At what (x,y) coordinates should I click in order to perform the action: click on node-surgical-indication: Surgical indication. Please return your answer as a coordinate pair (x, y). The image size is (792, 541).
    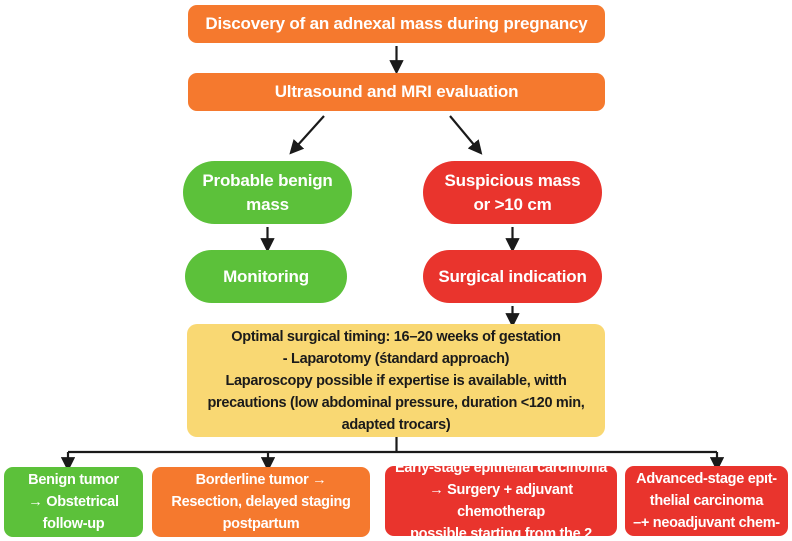
    Looking at the image, I should click on (512, 276).